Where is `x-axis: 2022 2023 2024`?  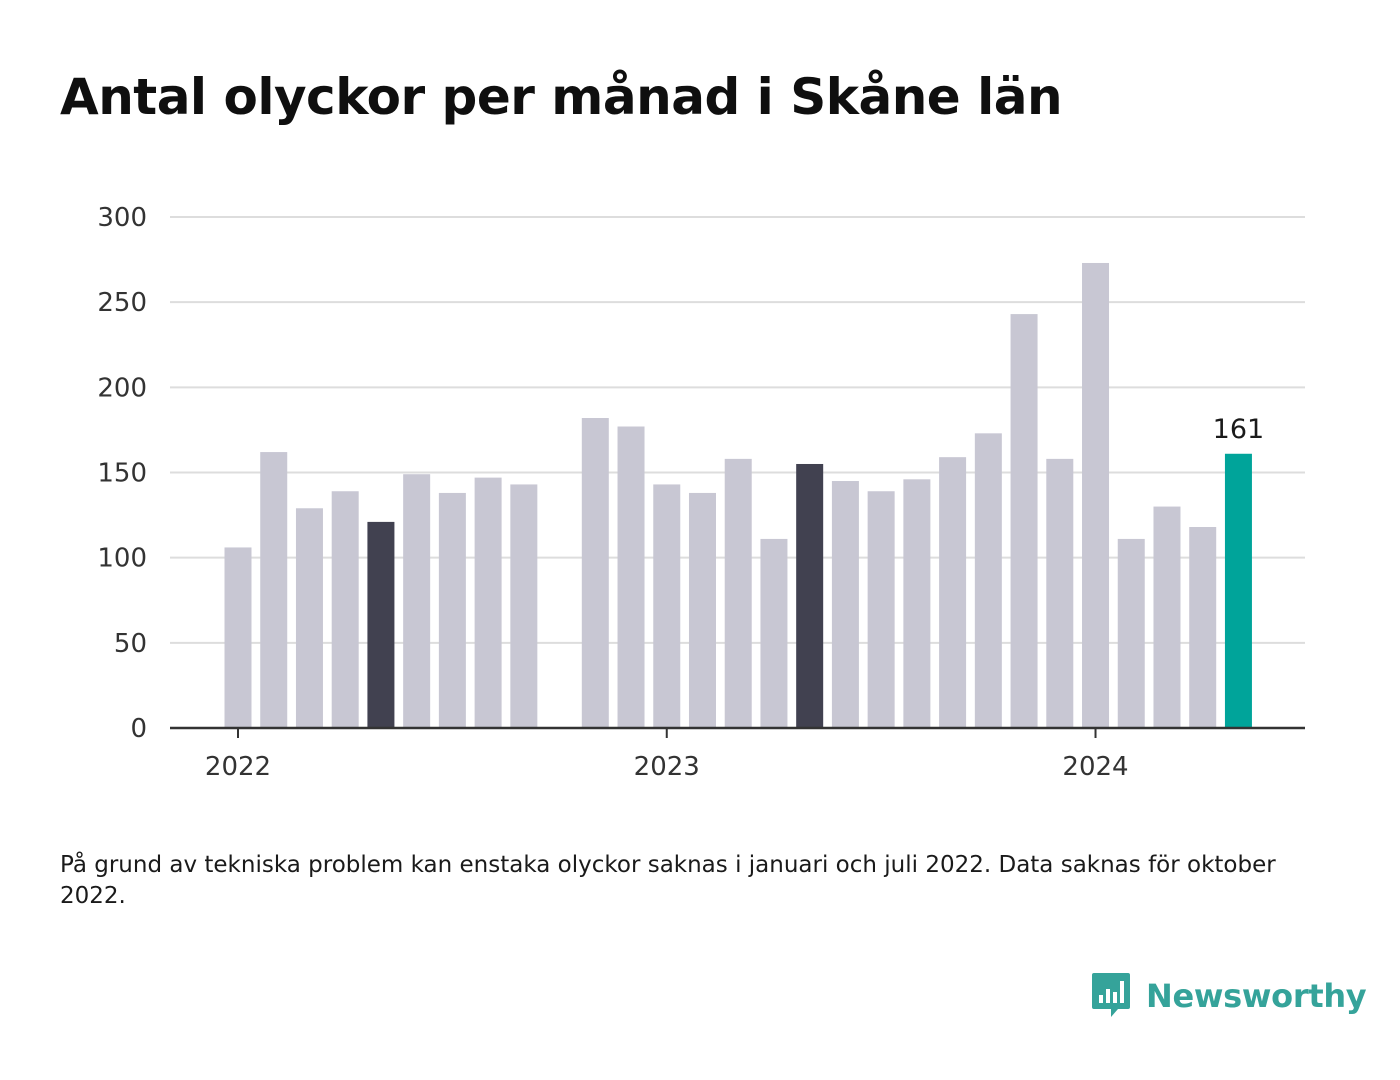 x-axis: 2022 2023 2024 is located at coordinates (737, 754).